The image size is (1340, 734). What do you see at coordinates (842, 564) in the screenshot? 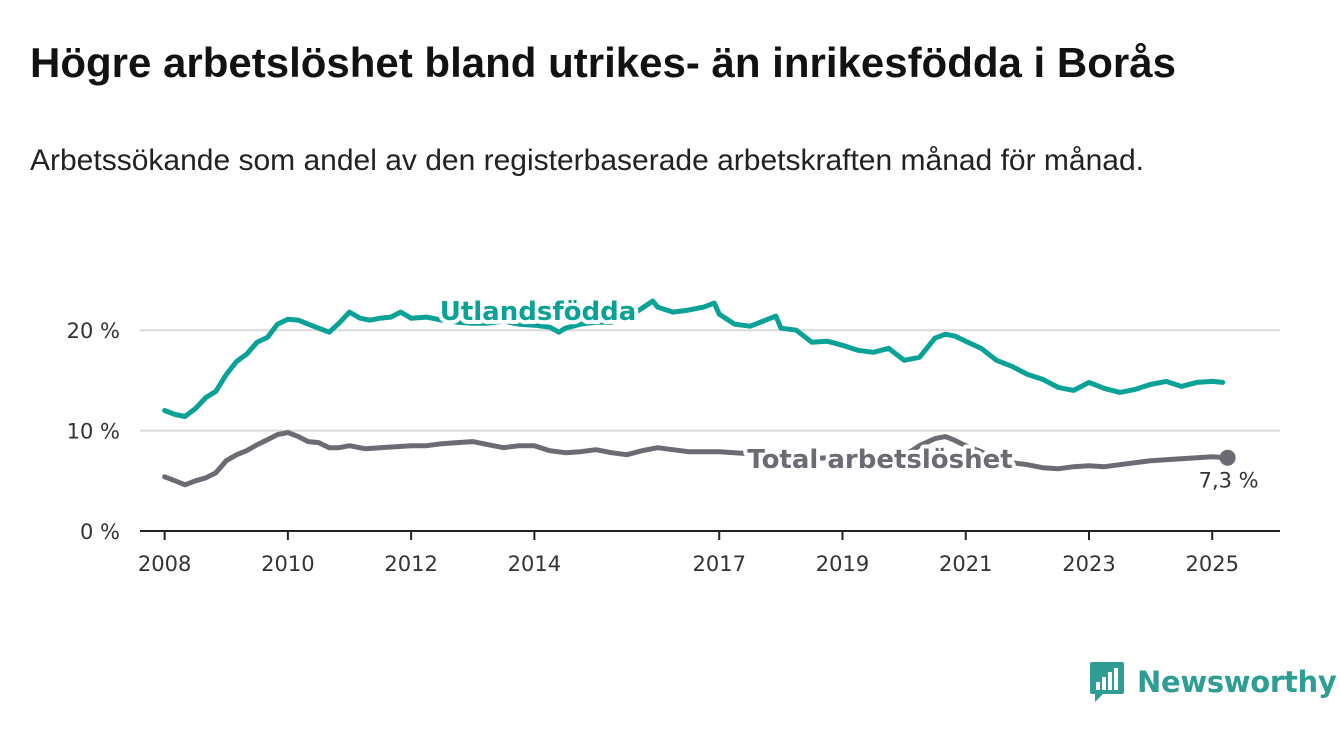
I see `x-tick-label: 2019` at bounding box center [842, 564].